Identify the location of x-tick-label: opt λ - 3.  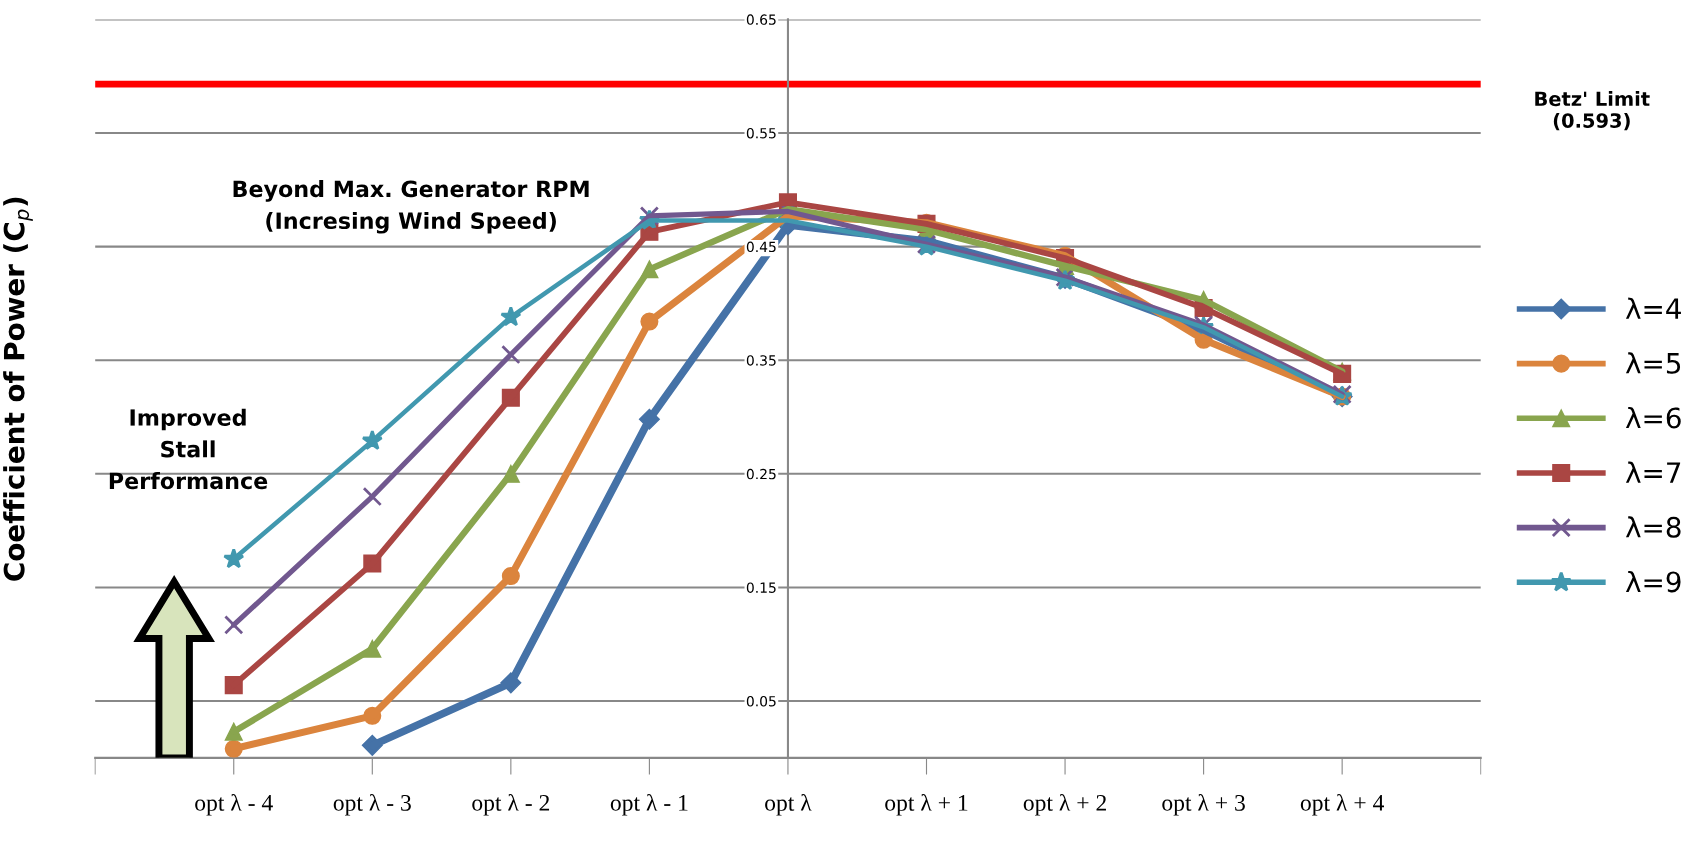
(372, 804).